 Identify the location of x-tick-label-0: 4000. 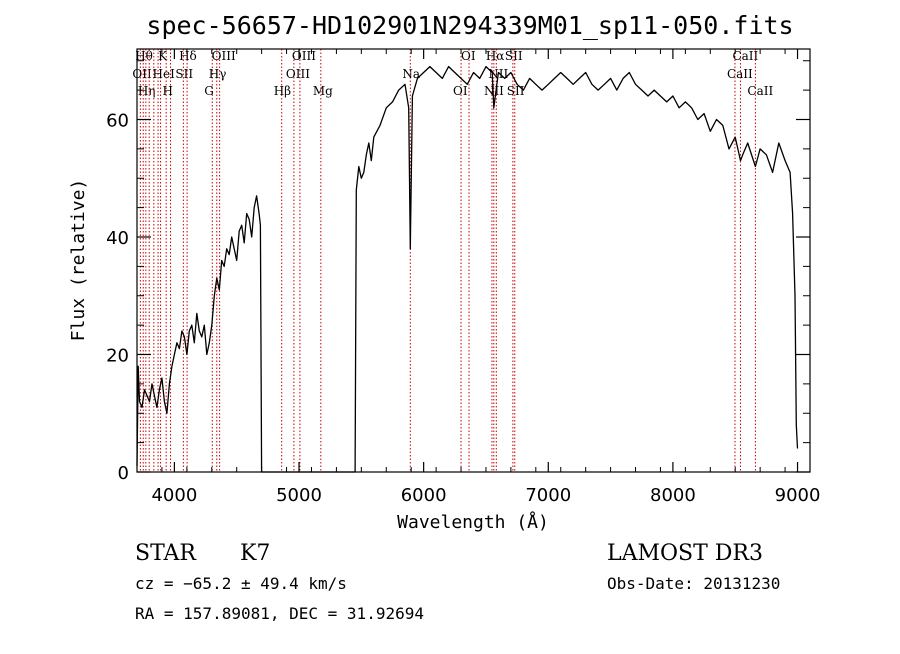
(174, 495).